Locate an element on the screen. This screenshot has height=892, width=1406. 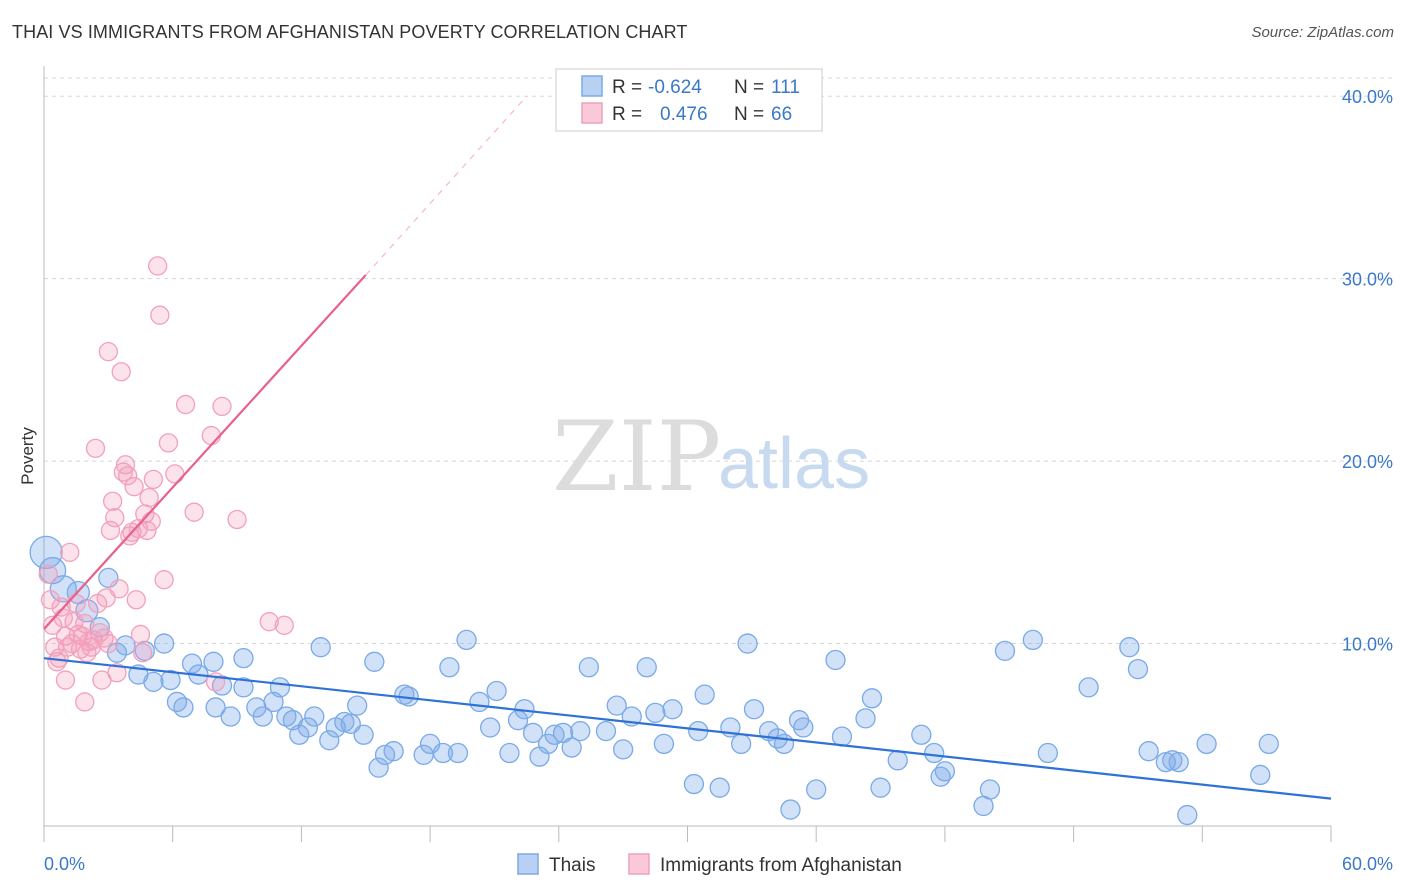
legend-swatch-afghan is located at coordinates (592, 113).